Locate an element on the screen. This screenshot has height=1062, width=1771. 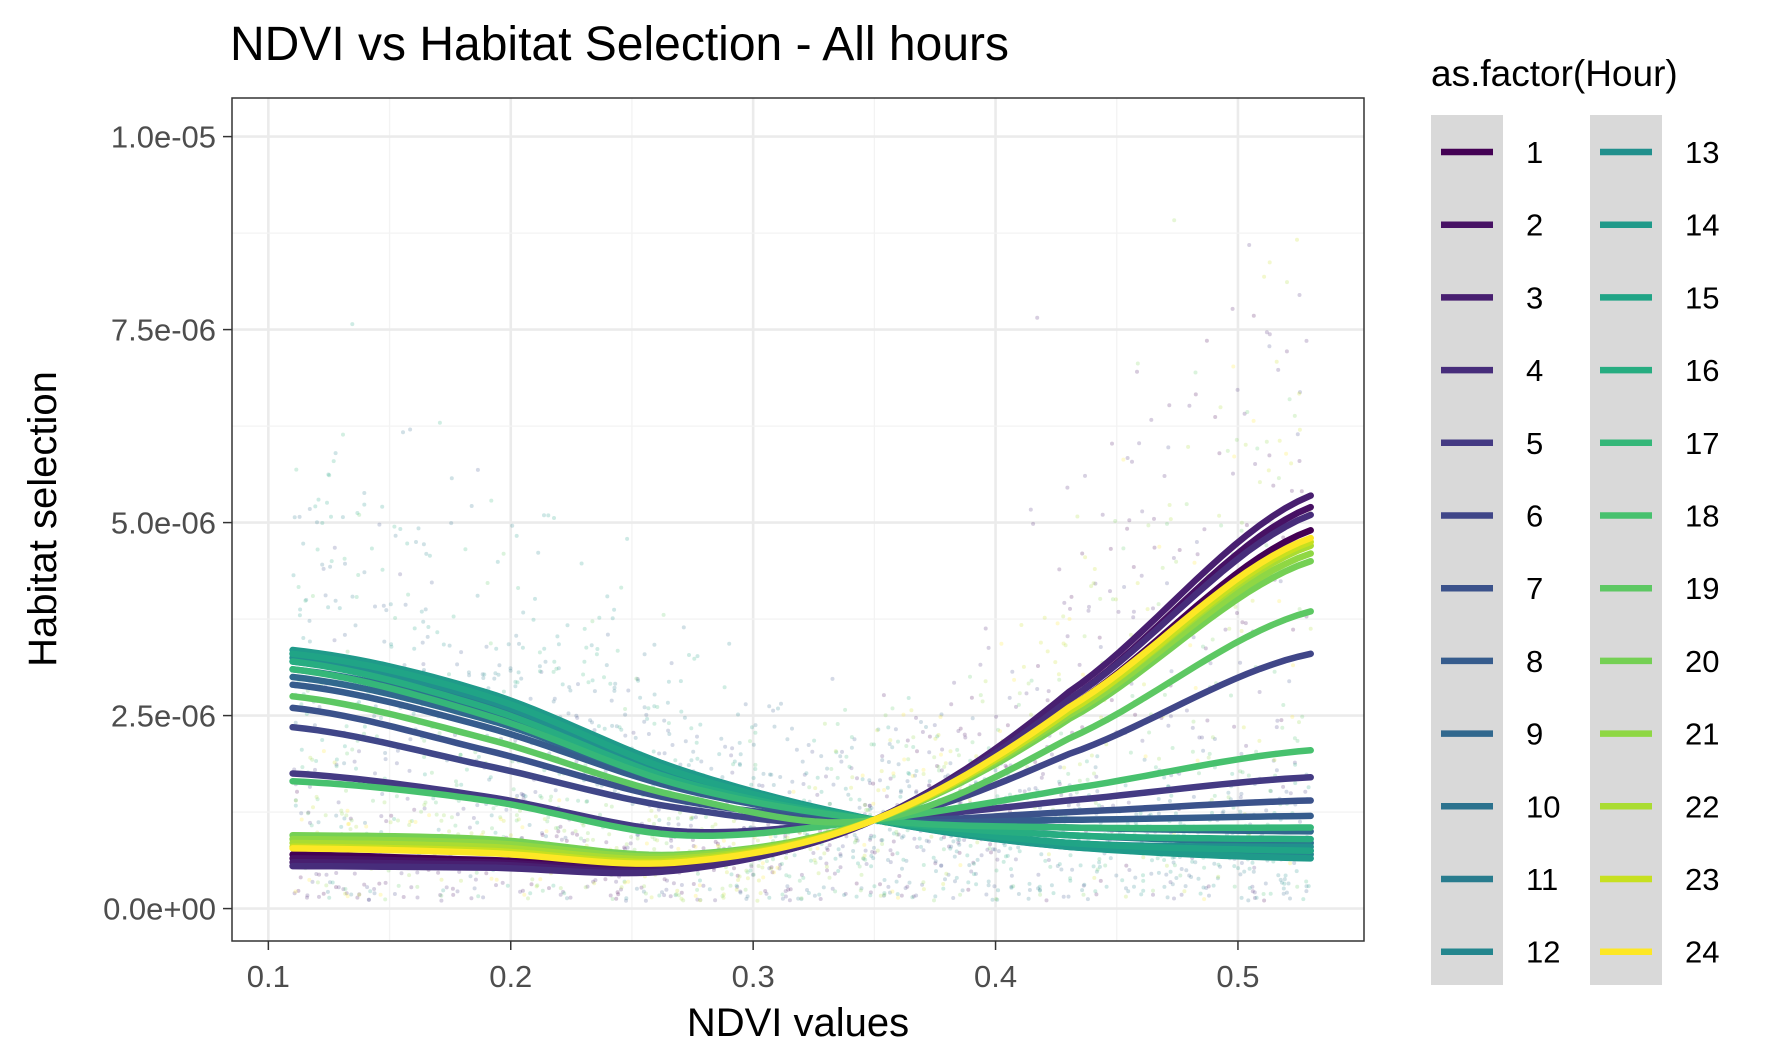
legend-key-background-col1 is located at coordinates (1467, 550).